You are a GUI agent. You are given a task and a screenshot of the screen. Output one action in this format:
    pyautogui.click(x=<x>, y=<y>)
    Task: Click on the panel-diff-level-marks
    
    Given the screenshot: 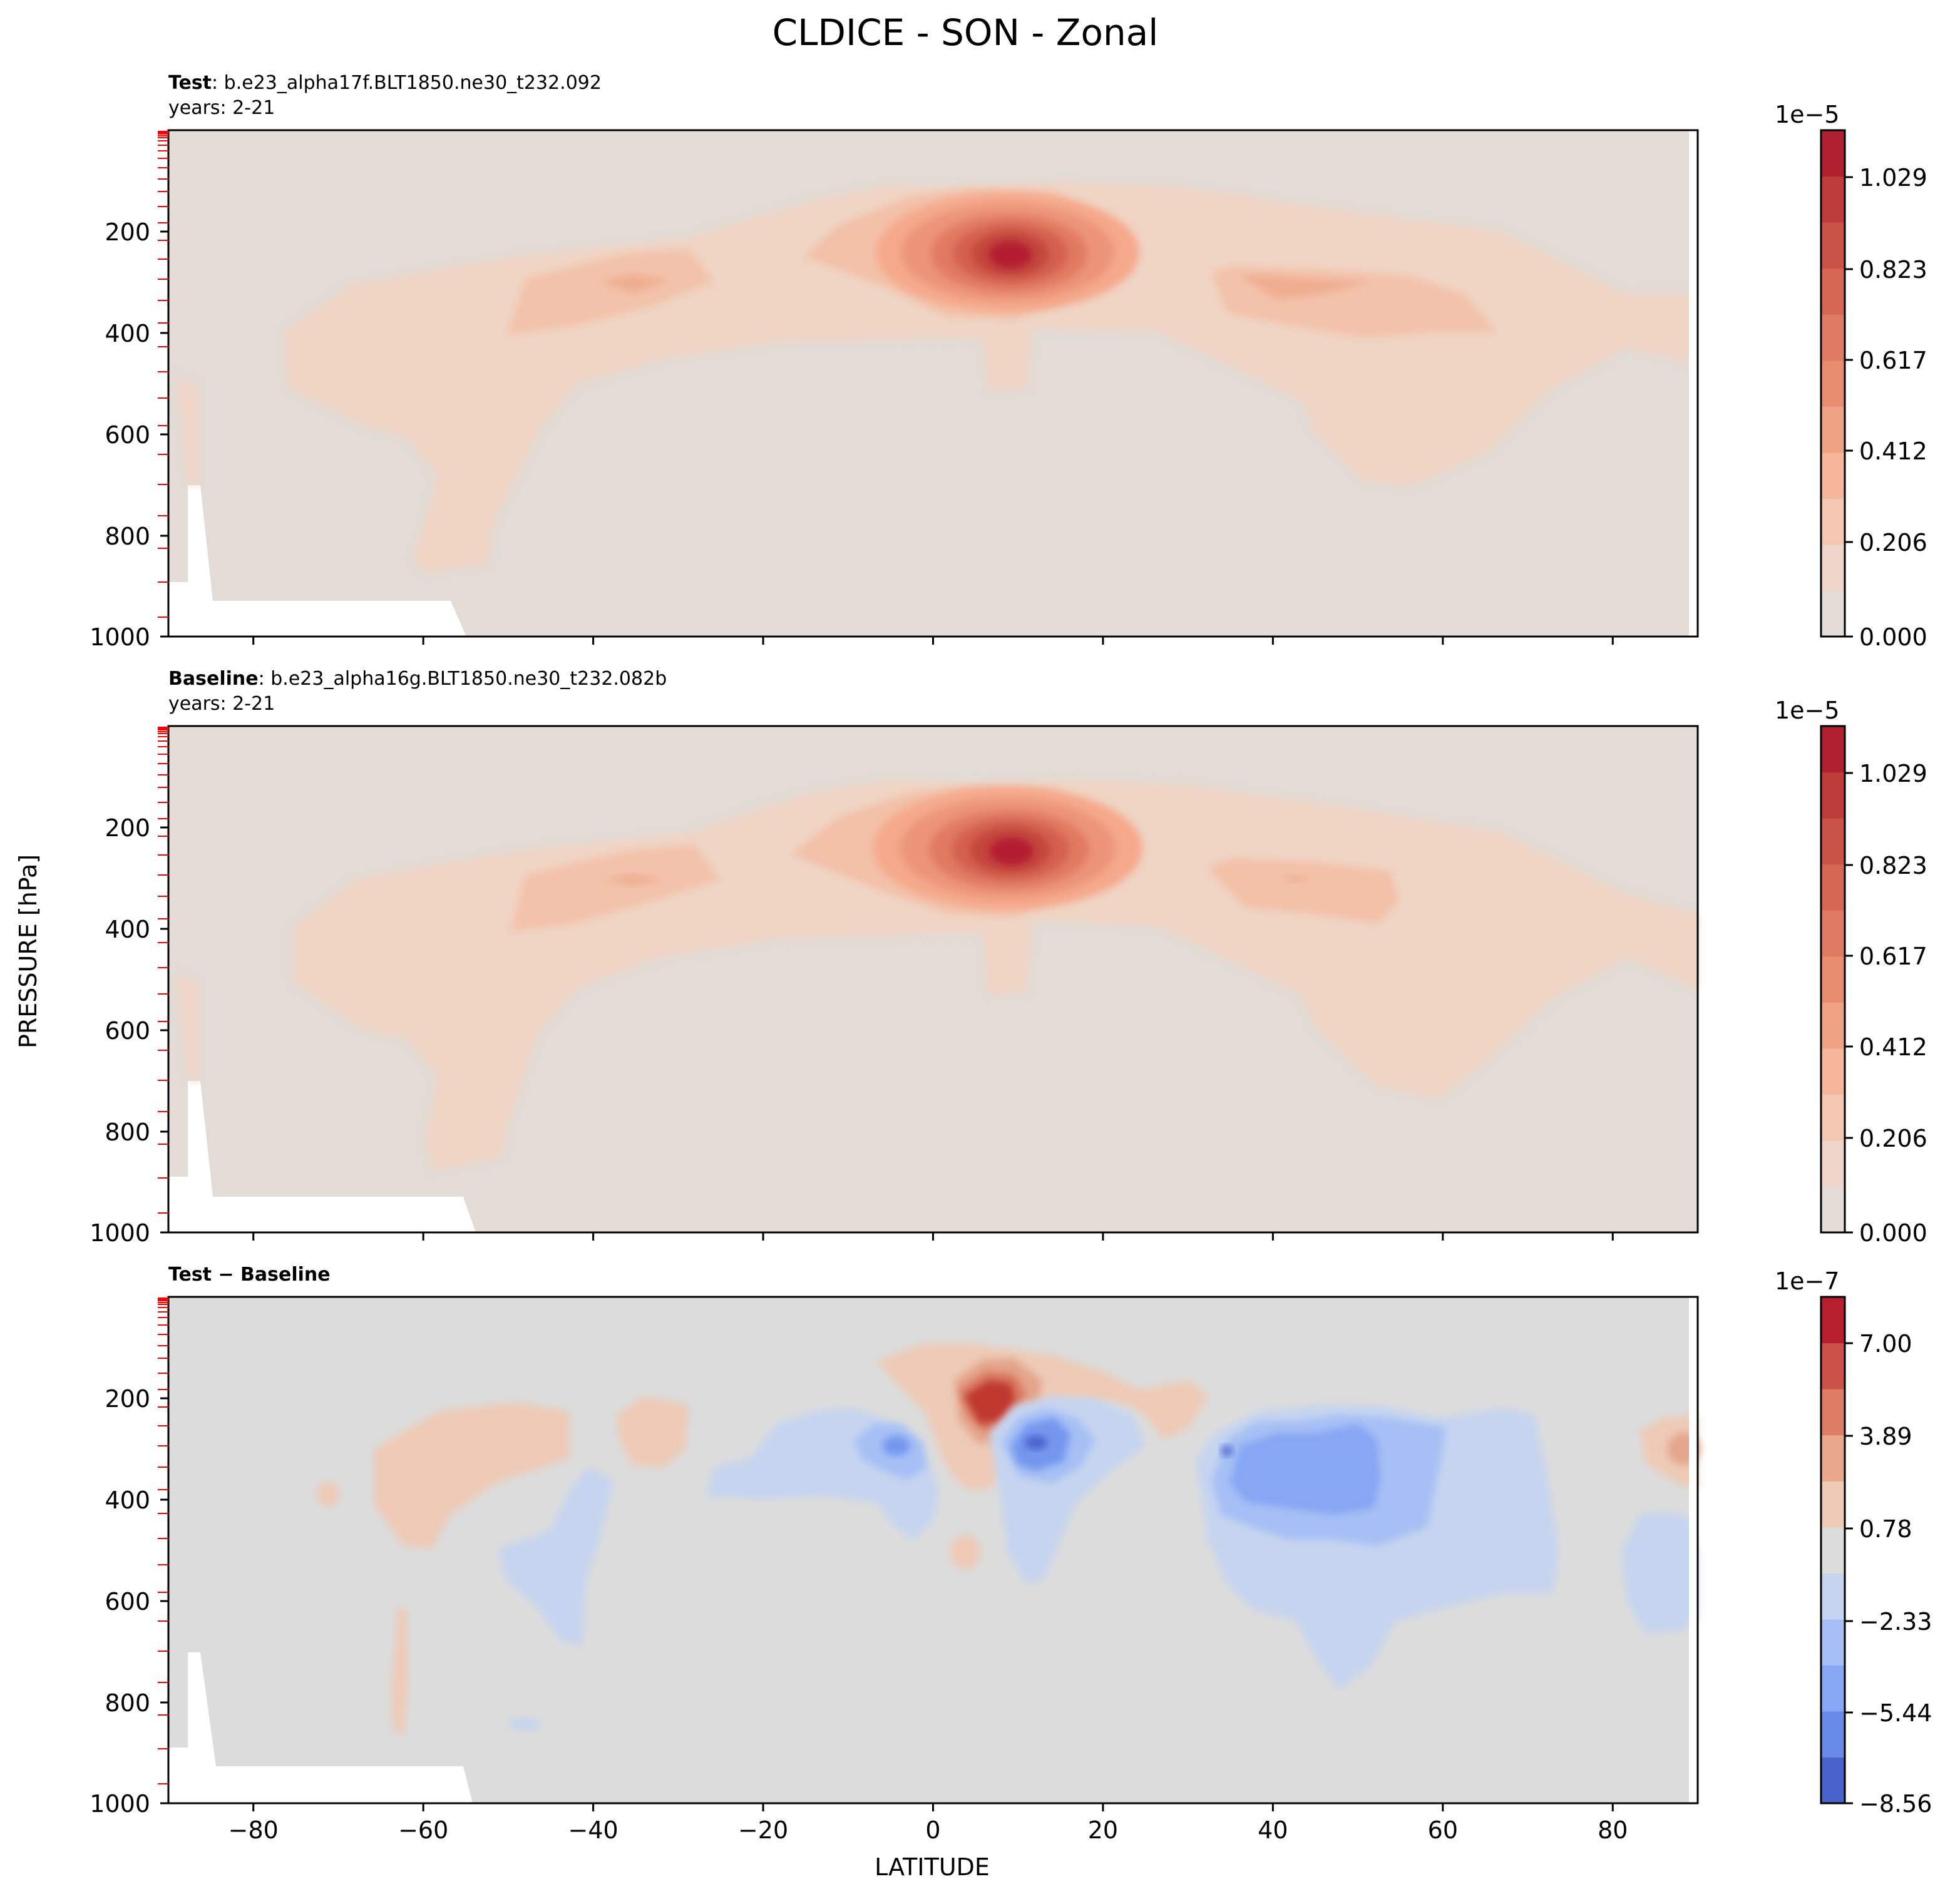 What is the action you would take?
    pyautogui.click(x=163, y=1541)
    